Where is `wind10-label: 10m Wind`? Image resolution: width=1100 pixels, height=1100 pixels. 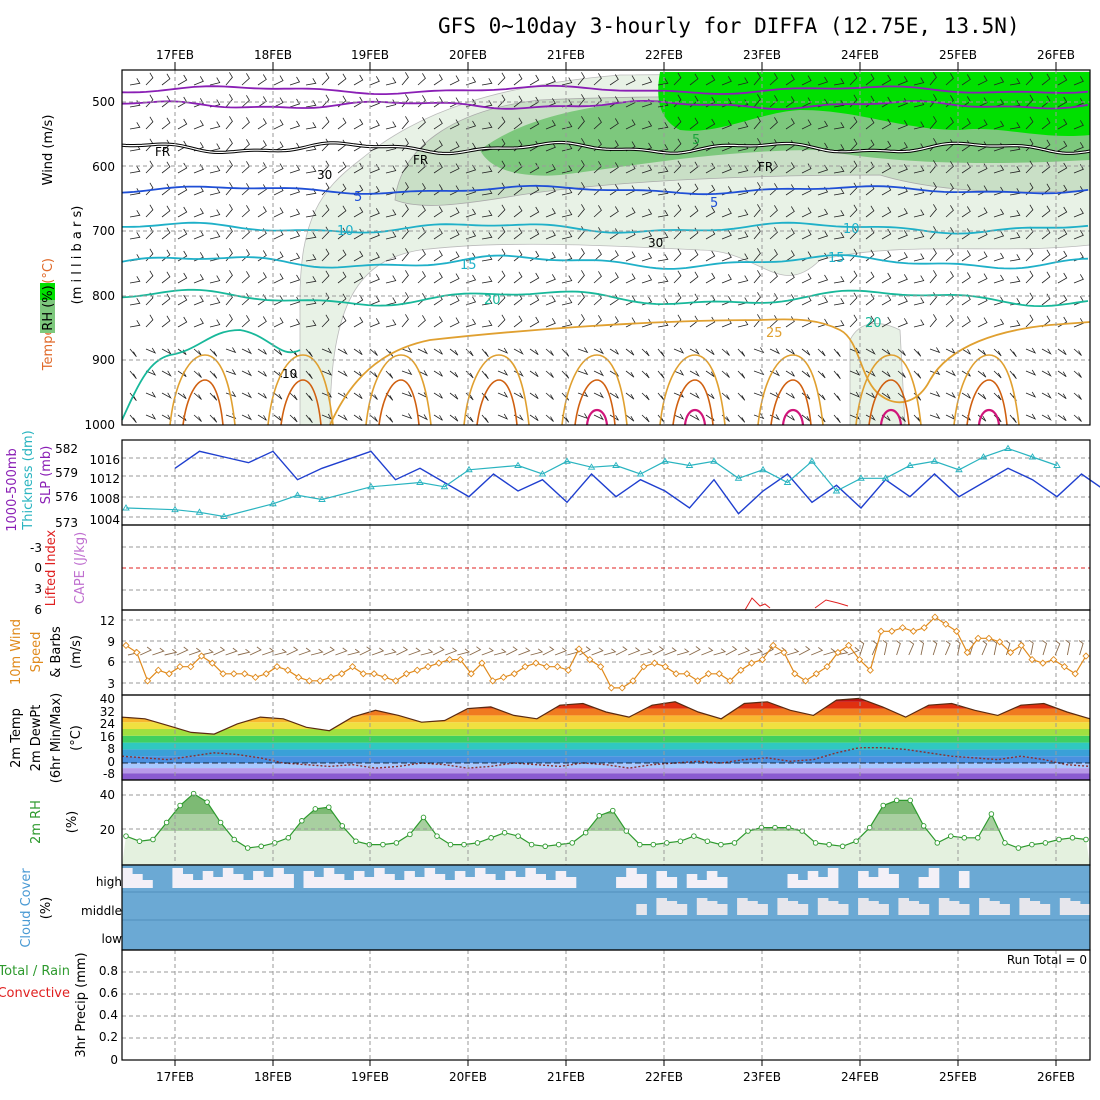
wind10-label: 10m Wind is located at coordinates (16, 652).